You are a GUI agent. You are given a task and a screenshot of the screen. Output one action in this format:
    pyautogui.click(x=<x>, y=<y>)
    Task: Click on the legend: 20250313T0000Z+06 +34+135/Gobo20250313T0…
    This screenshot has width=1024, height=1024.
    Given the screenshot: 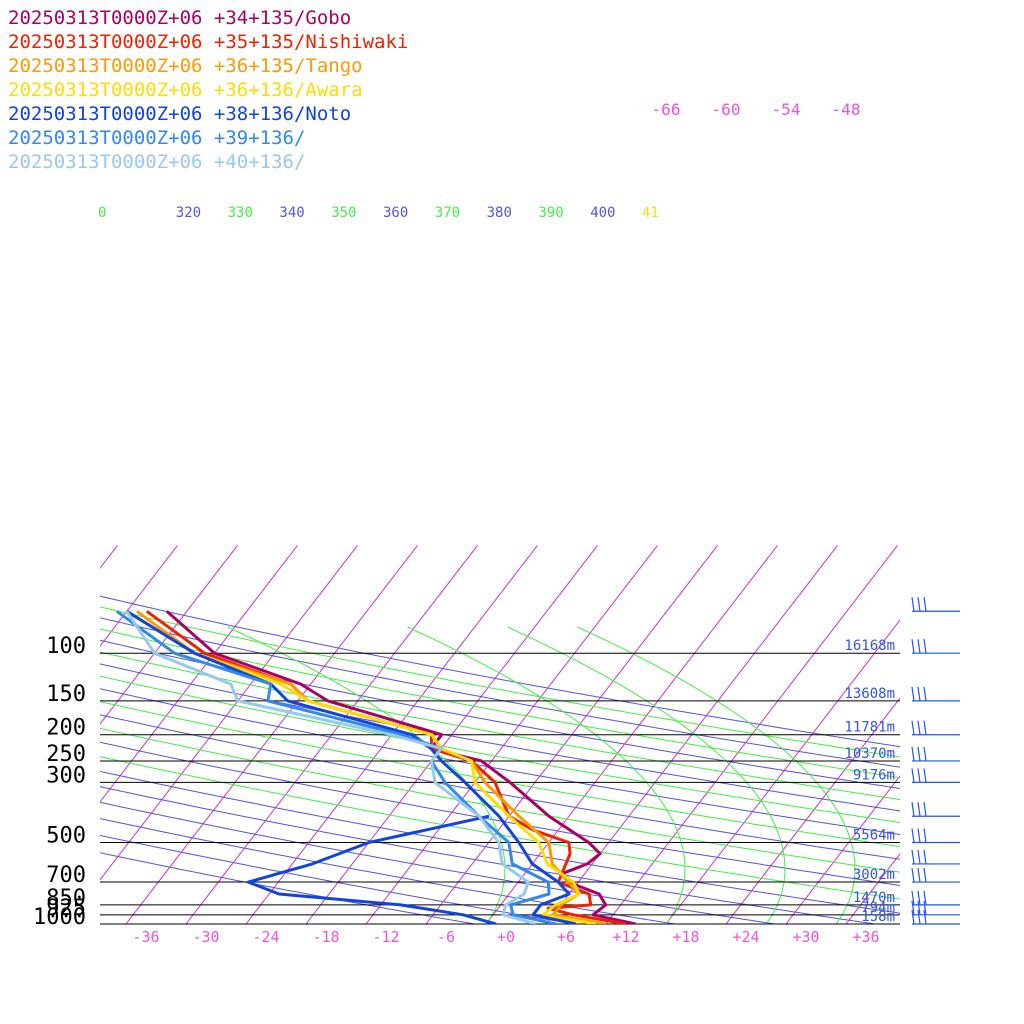 What is the action you would take?
    pyautogui.click(x=208, y=90)
    